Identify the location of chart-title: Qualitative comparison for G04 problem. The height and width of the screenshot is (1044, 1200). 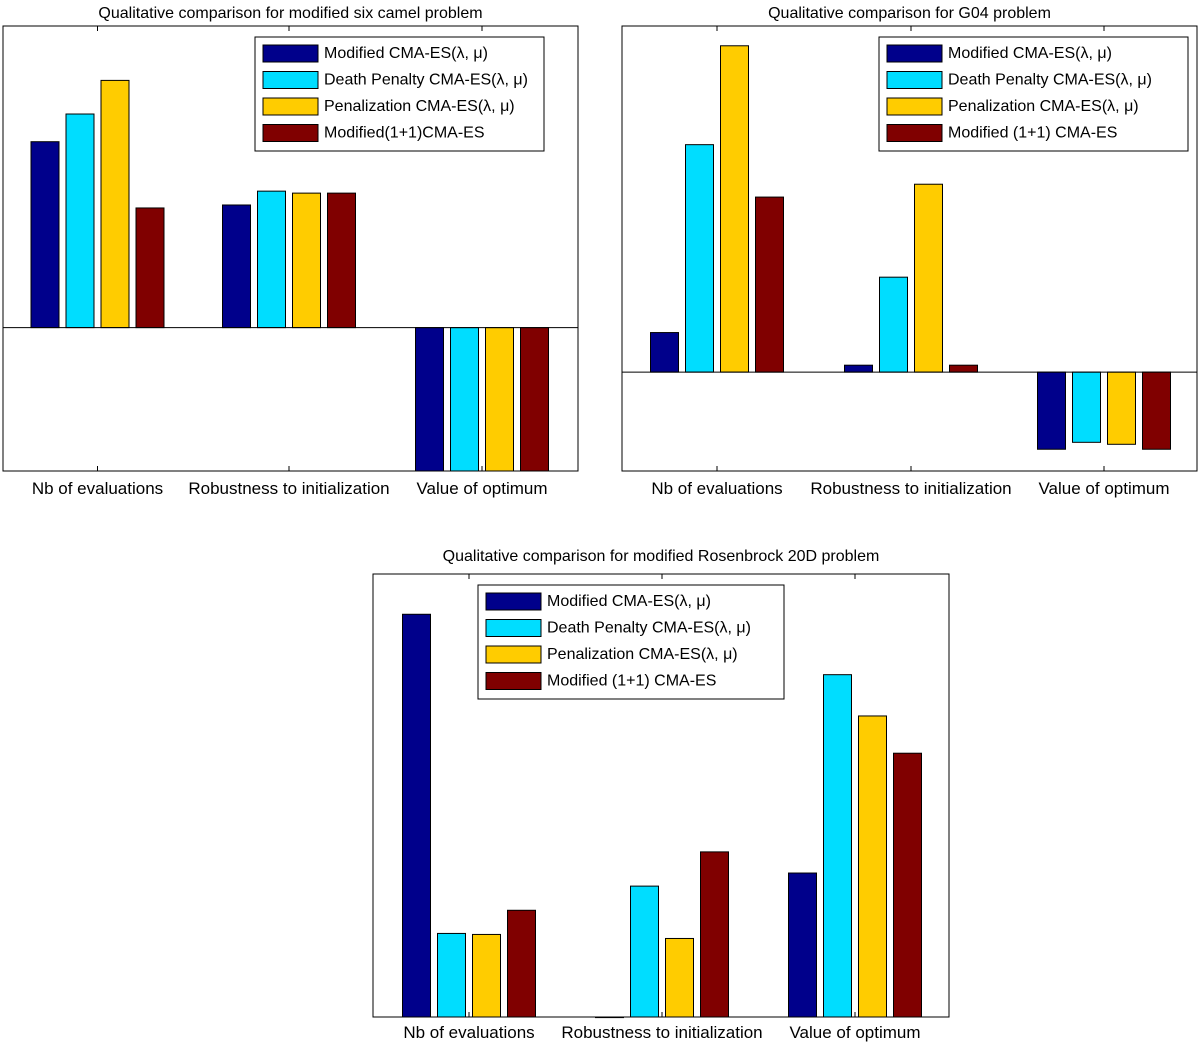
(909, 13).